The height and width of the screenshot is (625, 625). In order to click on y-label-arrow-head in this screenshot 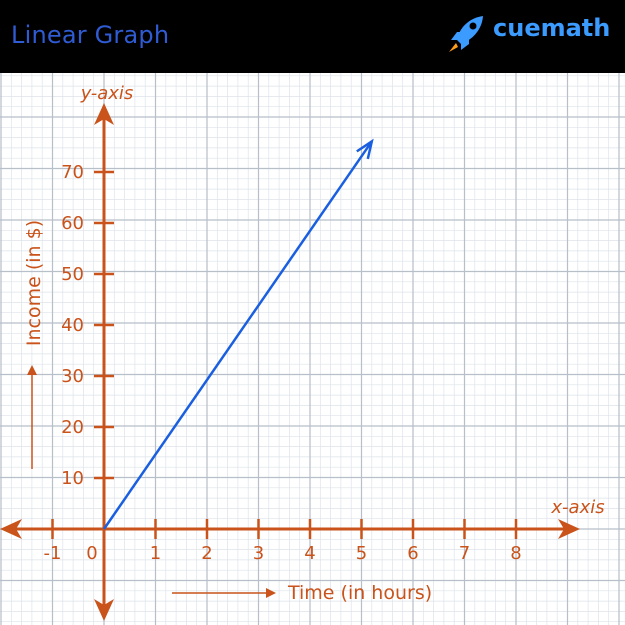, I will do `click(32, 370)`.